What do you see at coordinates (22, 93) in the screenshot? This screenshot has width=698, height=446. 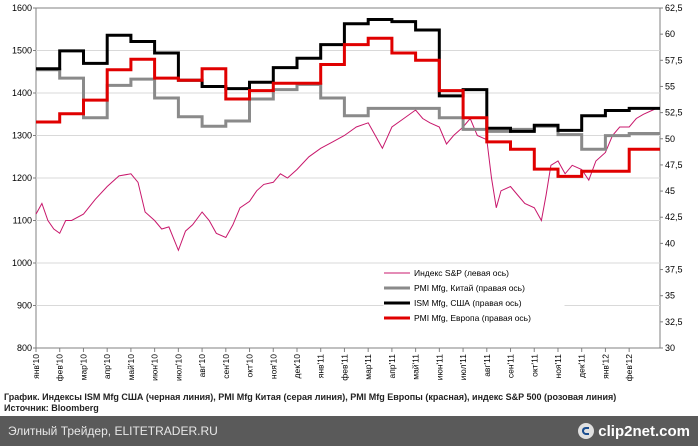 I see `left-tick-label: 1400` at bounding box center [22, 93].